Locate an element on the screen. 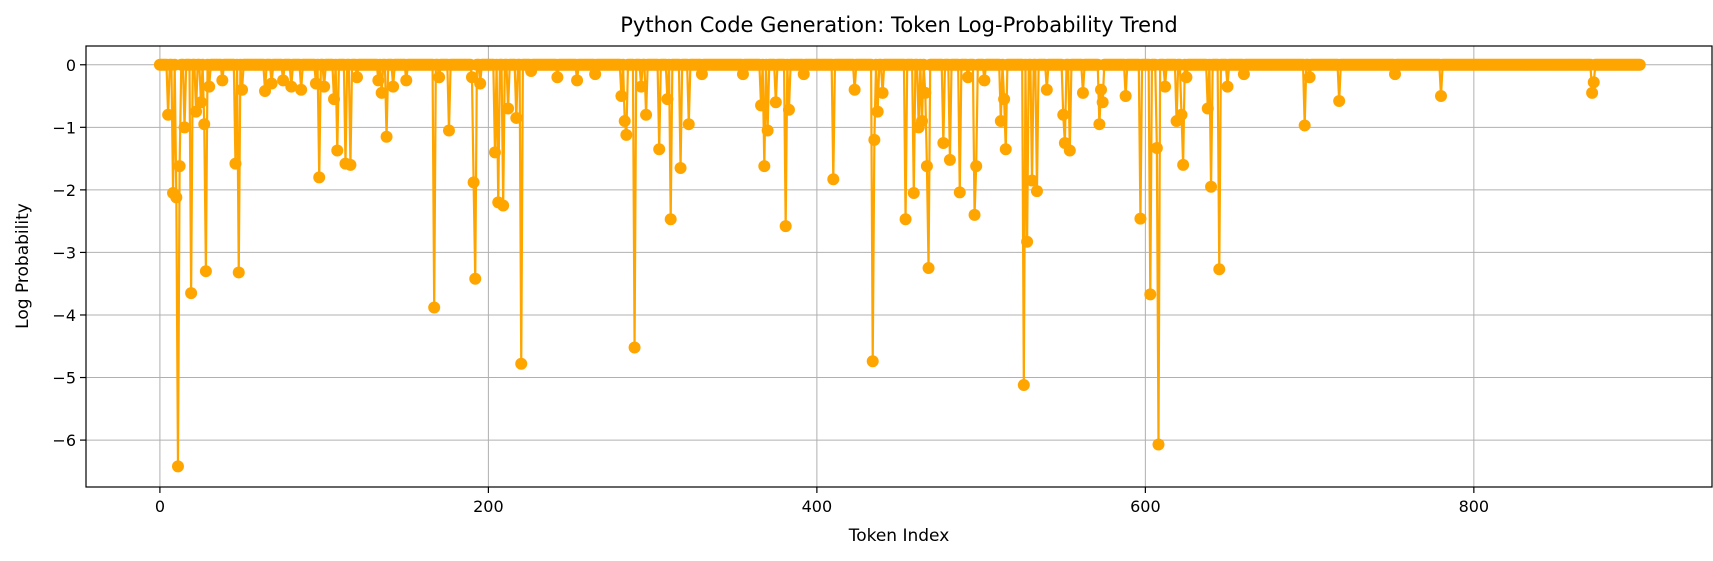 The image size is (1713, 561). y-tick-label: −4 is located at coordinates (64, 315).